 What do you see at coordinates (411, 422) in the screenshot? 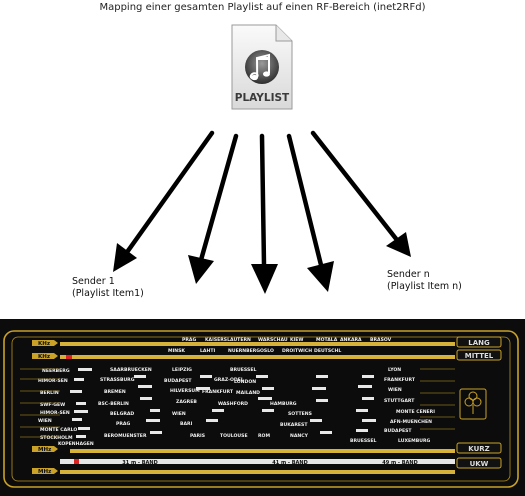
I see `station-label: AFN-MUENCHEN` at bounding box center [411, 422].